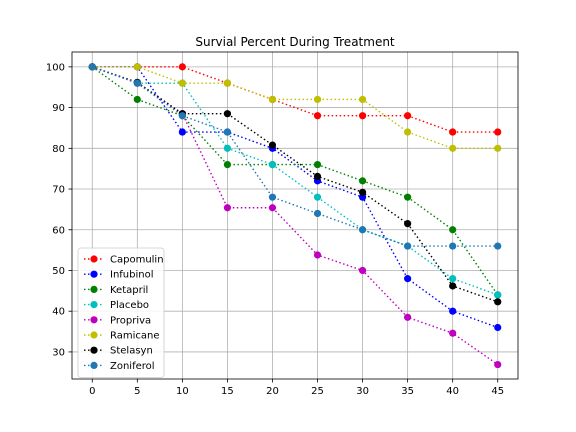 Image resolution: width=576 pixels, height=432 pixels. I want to click on legend-label: Propriva, so click(130, 320).